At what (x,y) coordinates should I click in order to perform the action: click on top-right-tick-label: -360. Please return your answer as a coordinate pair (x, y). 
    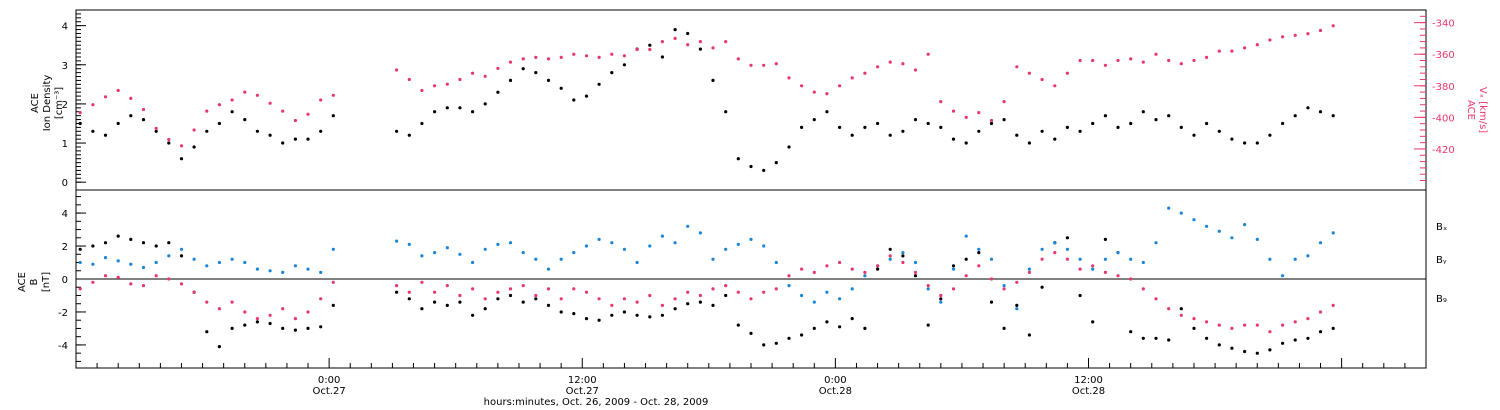
    Looking at the image, I should click on (1443, 55).